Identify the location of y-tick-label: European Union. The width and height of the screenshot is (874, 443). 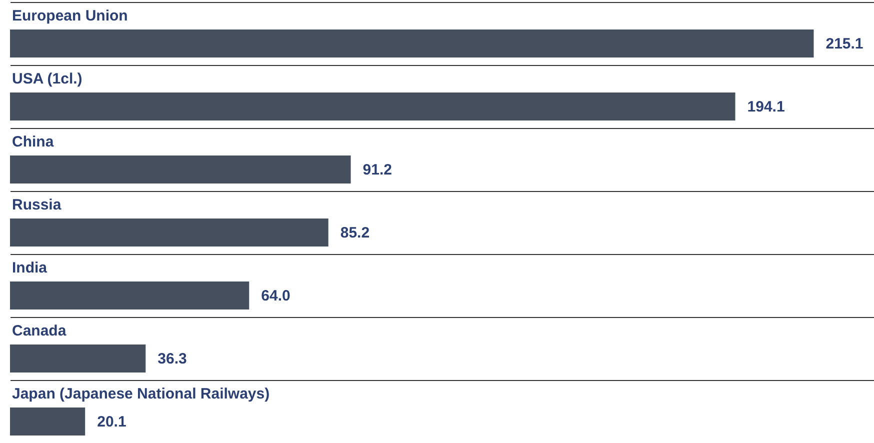
(70, 16).